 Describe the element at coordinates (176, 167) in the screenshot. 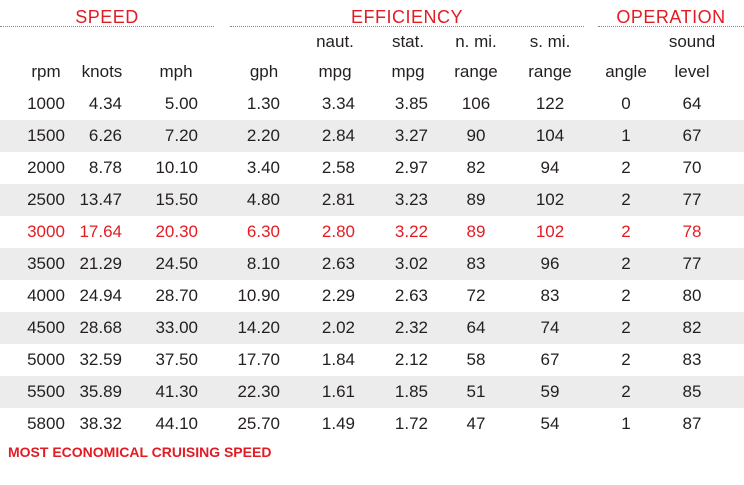

I see `table-cell: 10.10` at that location.